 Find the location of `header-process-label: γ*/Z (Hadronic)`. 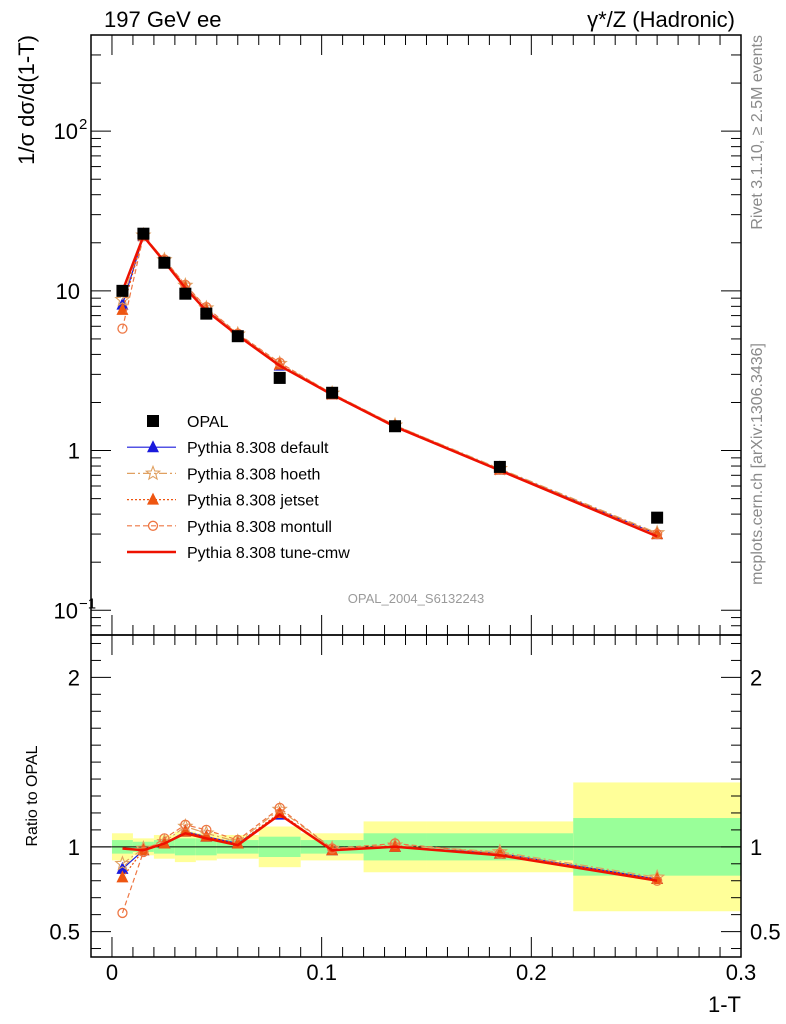

header-process-label: γ*/Z (Hadronic) is located at coordinates (661, 19).